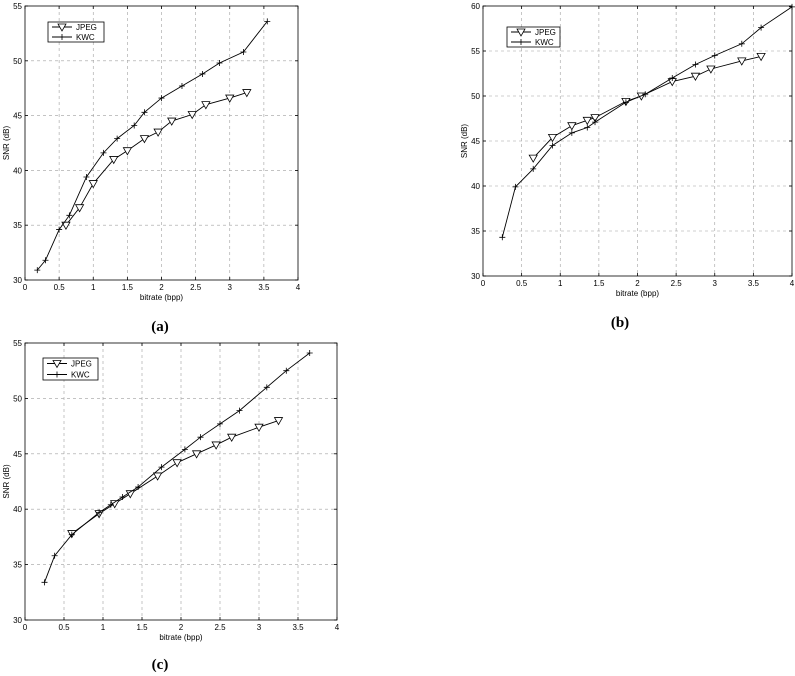 This screenshot has height=676, width=795. I want to click on y-tick-label: 50, so click(17, 398).